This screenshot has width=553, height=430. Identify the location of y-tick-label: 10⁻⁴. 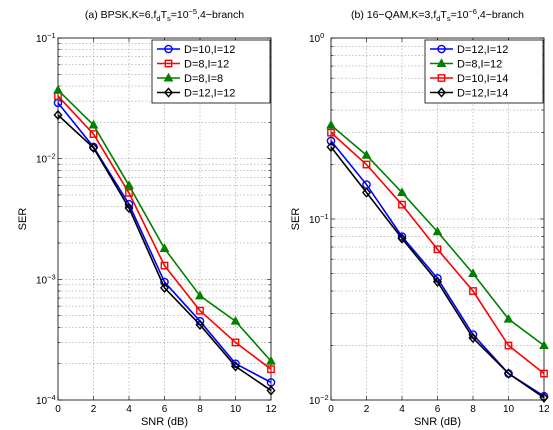
(46, 400).